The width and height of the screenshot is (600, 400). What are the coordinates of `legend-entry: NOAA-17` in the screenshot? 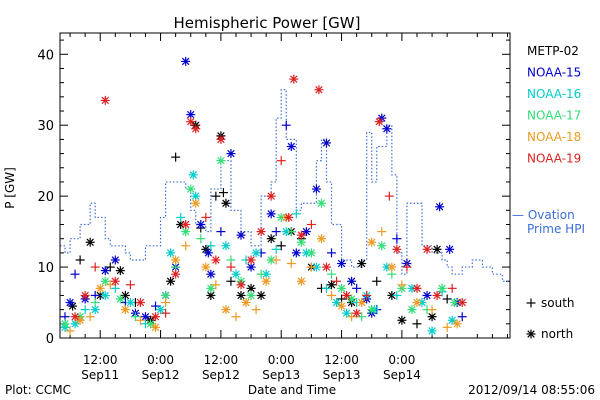 It's located at (554, 116).